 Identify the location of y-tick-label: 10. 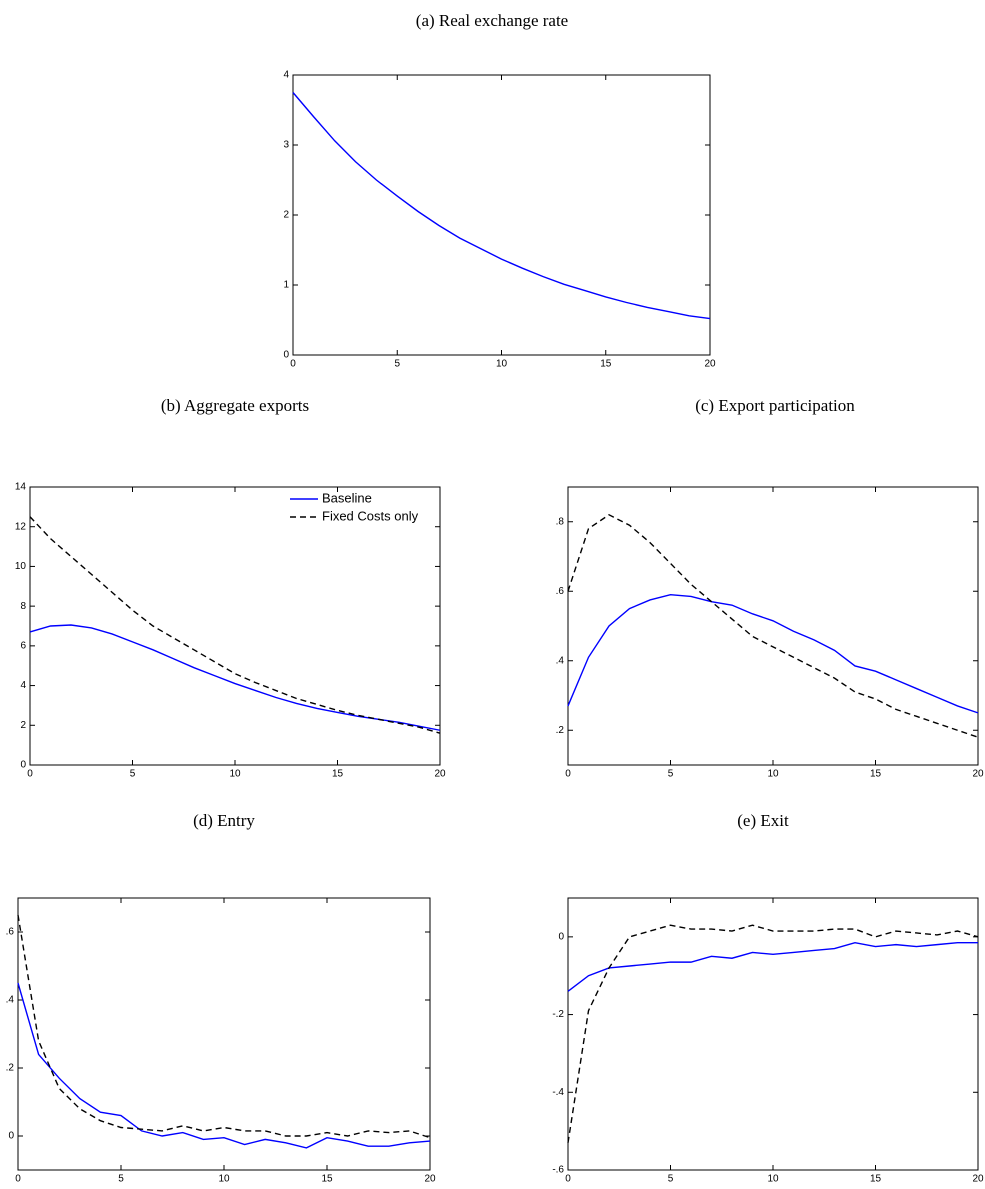
(21, 566).